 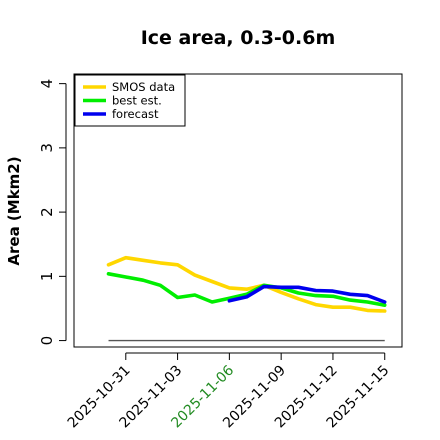 I want to click on y-tick-label: 2, so click(x=47, y=212).